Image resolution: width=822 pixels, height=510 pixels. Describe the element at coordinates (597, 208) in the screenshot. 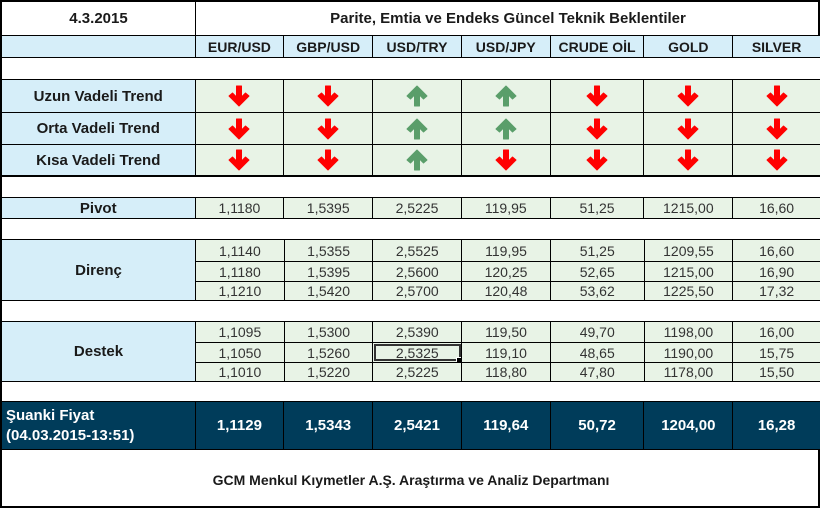

I see `pivot-value: 51,25` at that location.